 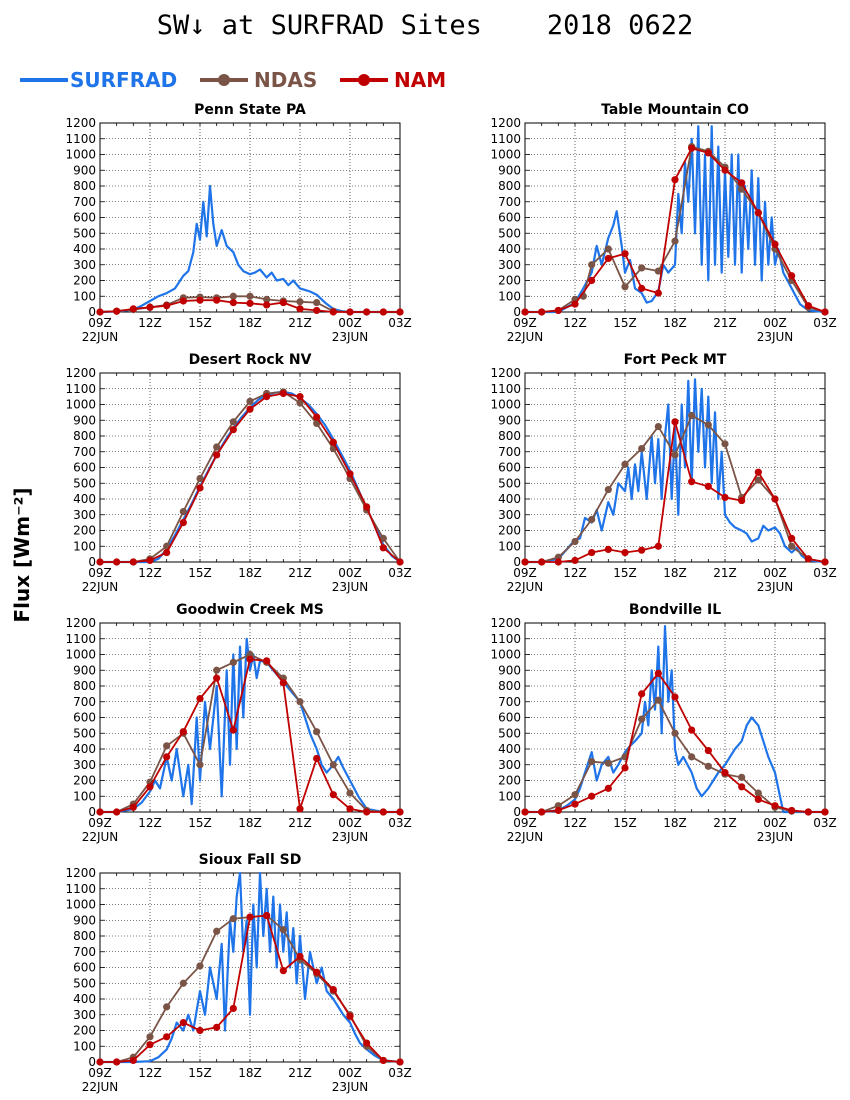 I want to click on legend-label-nam: NAM, so click(x=420, y=80).